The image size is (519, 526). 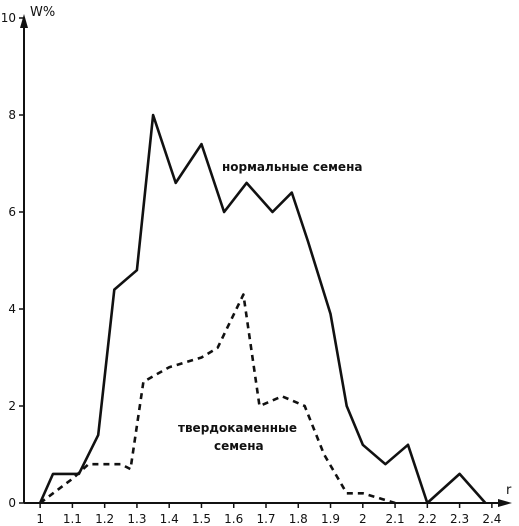 What do you see at coordinates (233, 519) in the screenshot?
I see `x-tick-label: 1.6` at bounding box center [233, 519].